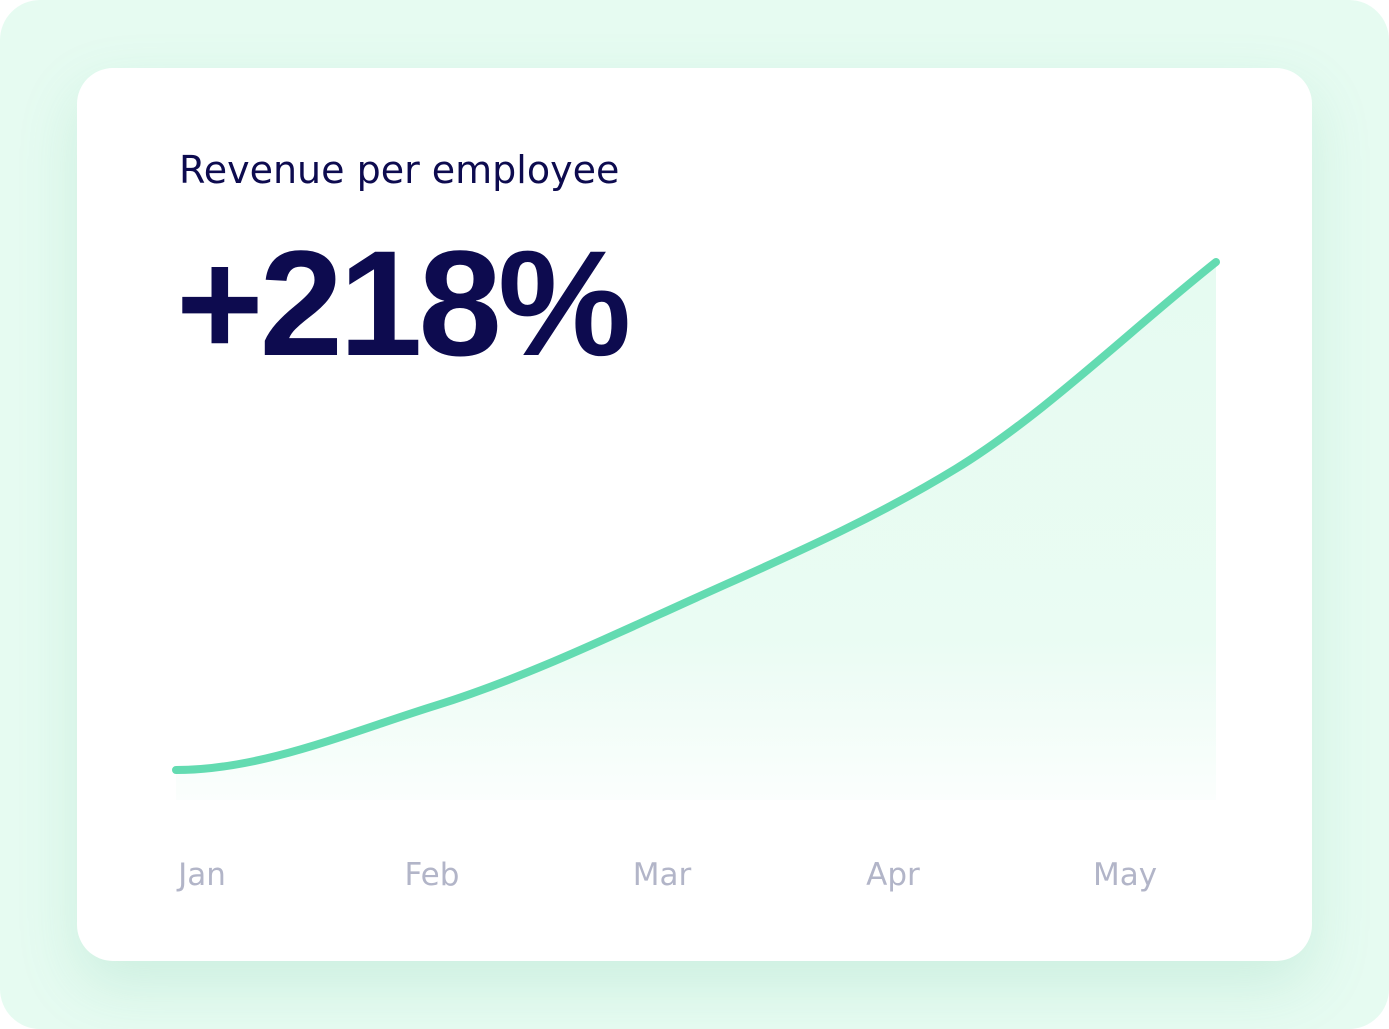  Describe the element at coordinates (399, 170) in the screenshot. I see `chart-title: Revenue per employee` at that location.